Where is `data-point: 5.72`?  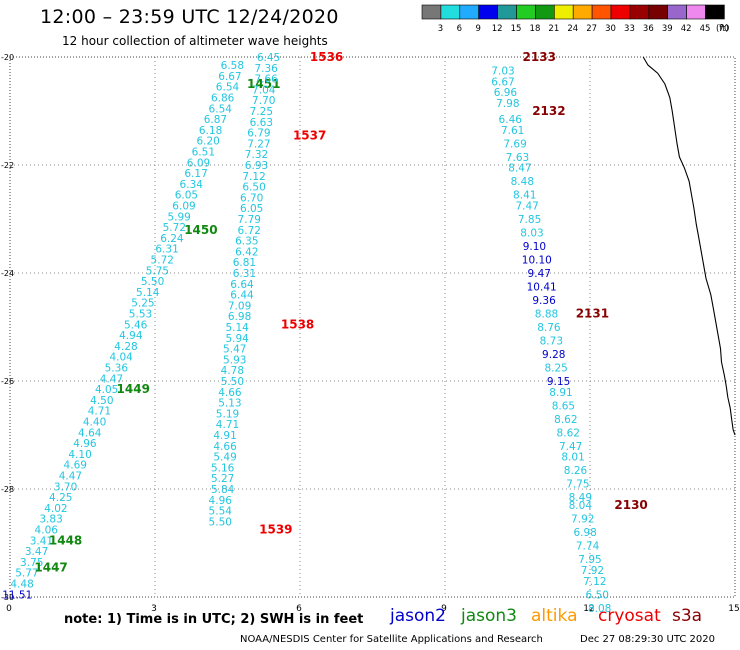 data-point: 5.72 is located at coordinates (174, 228).